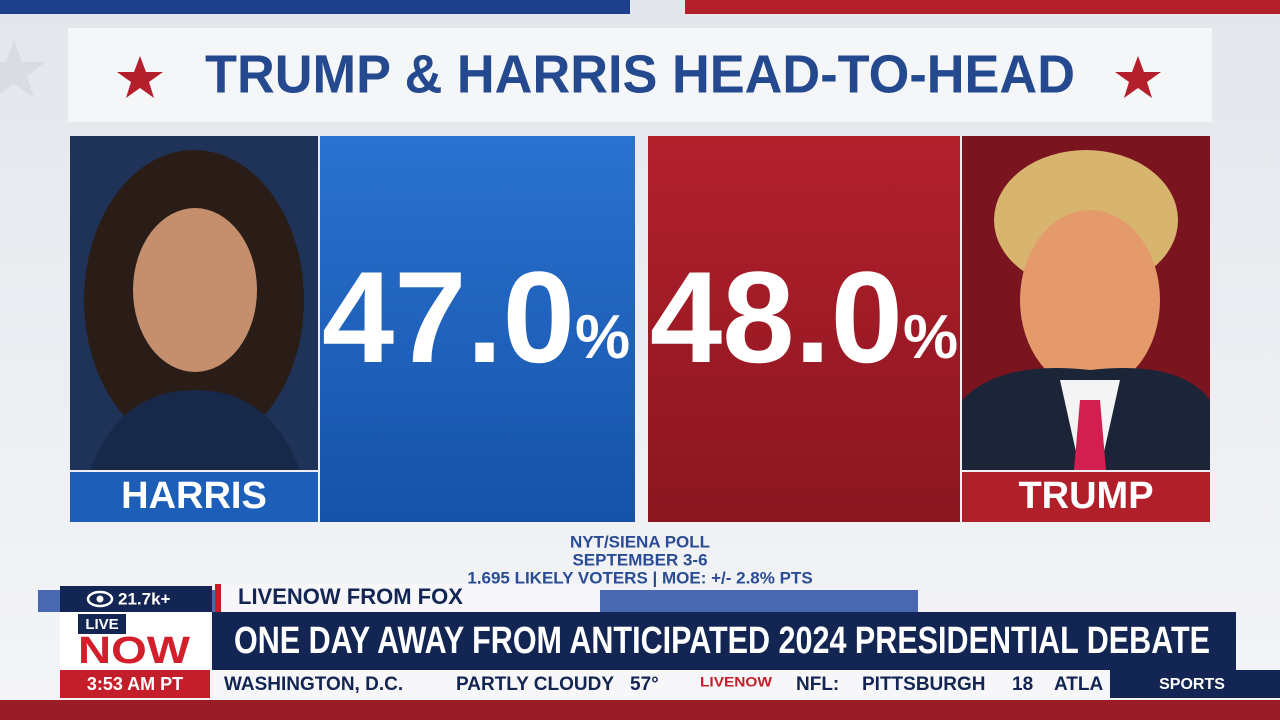  I want to click on candidate-name: TRUMP, so click(1085, 496).